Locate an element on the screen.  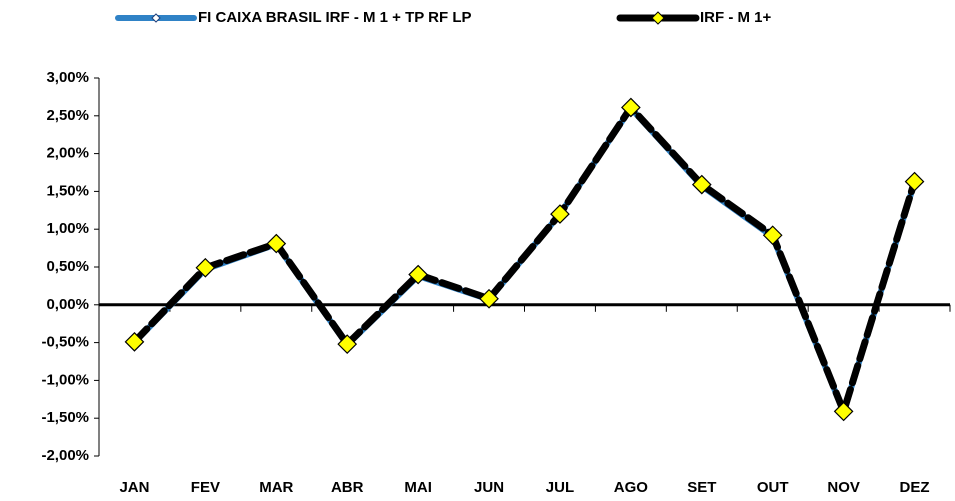
y-tick-label: 0,50% is located at coordinates (67, 266).